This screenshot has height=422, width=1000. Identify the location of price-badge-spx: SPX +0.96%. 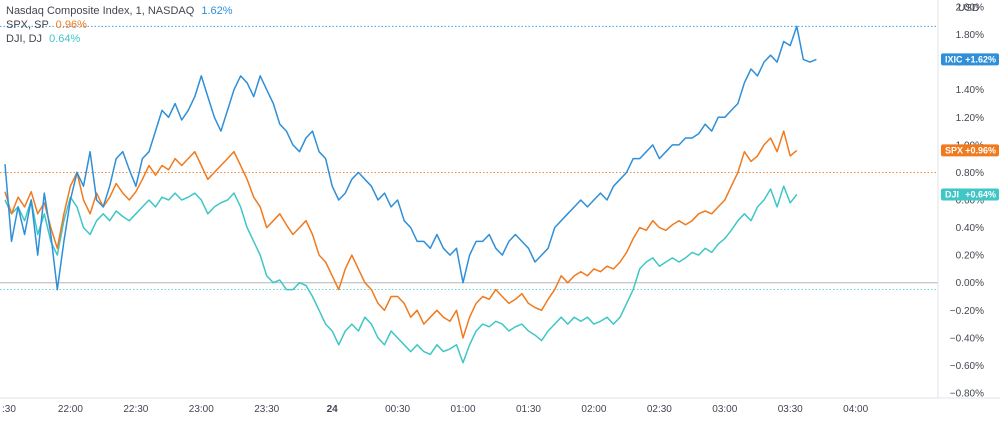
(970, 150).